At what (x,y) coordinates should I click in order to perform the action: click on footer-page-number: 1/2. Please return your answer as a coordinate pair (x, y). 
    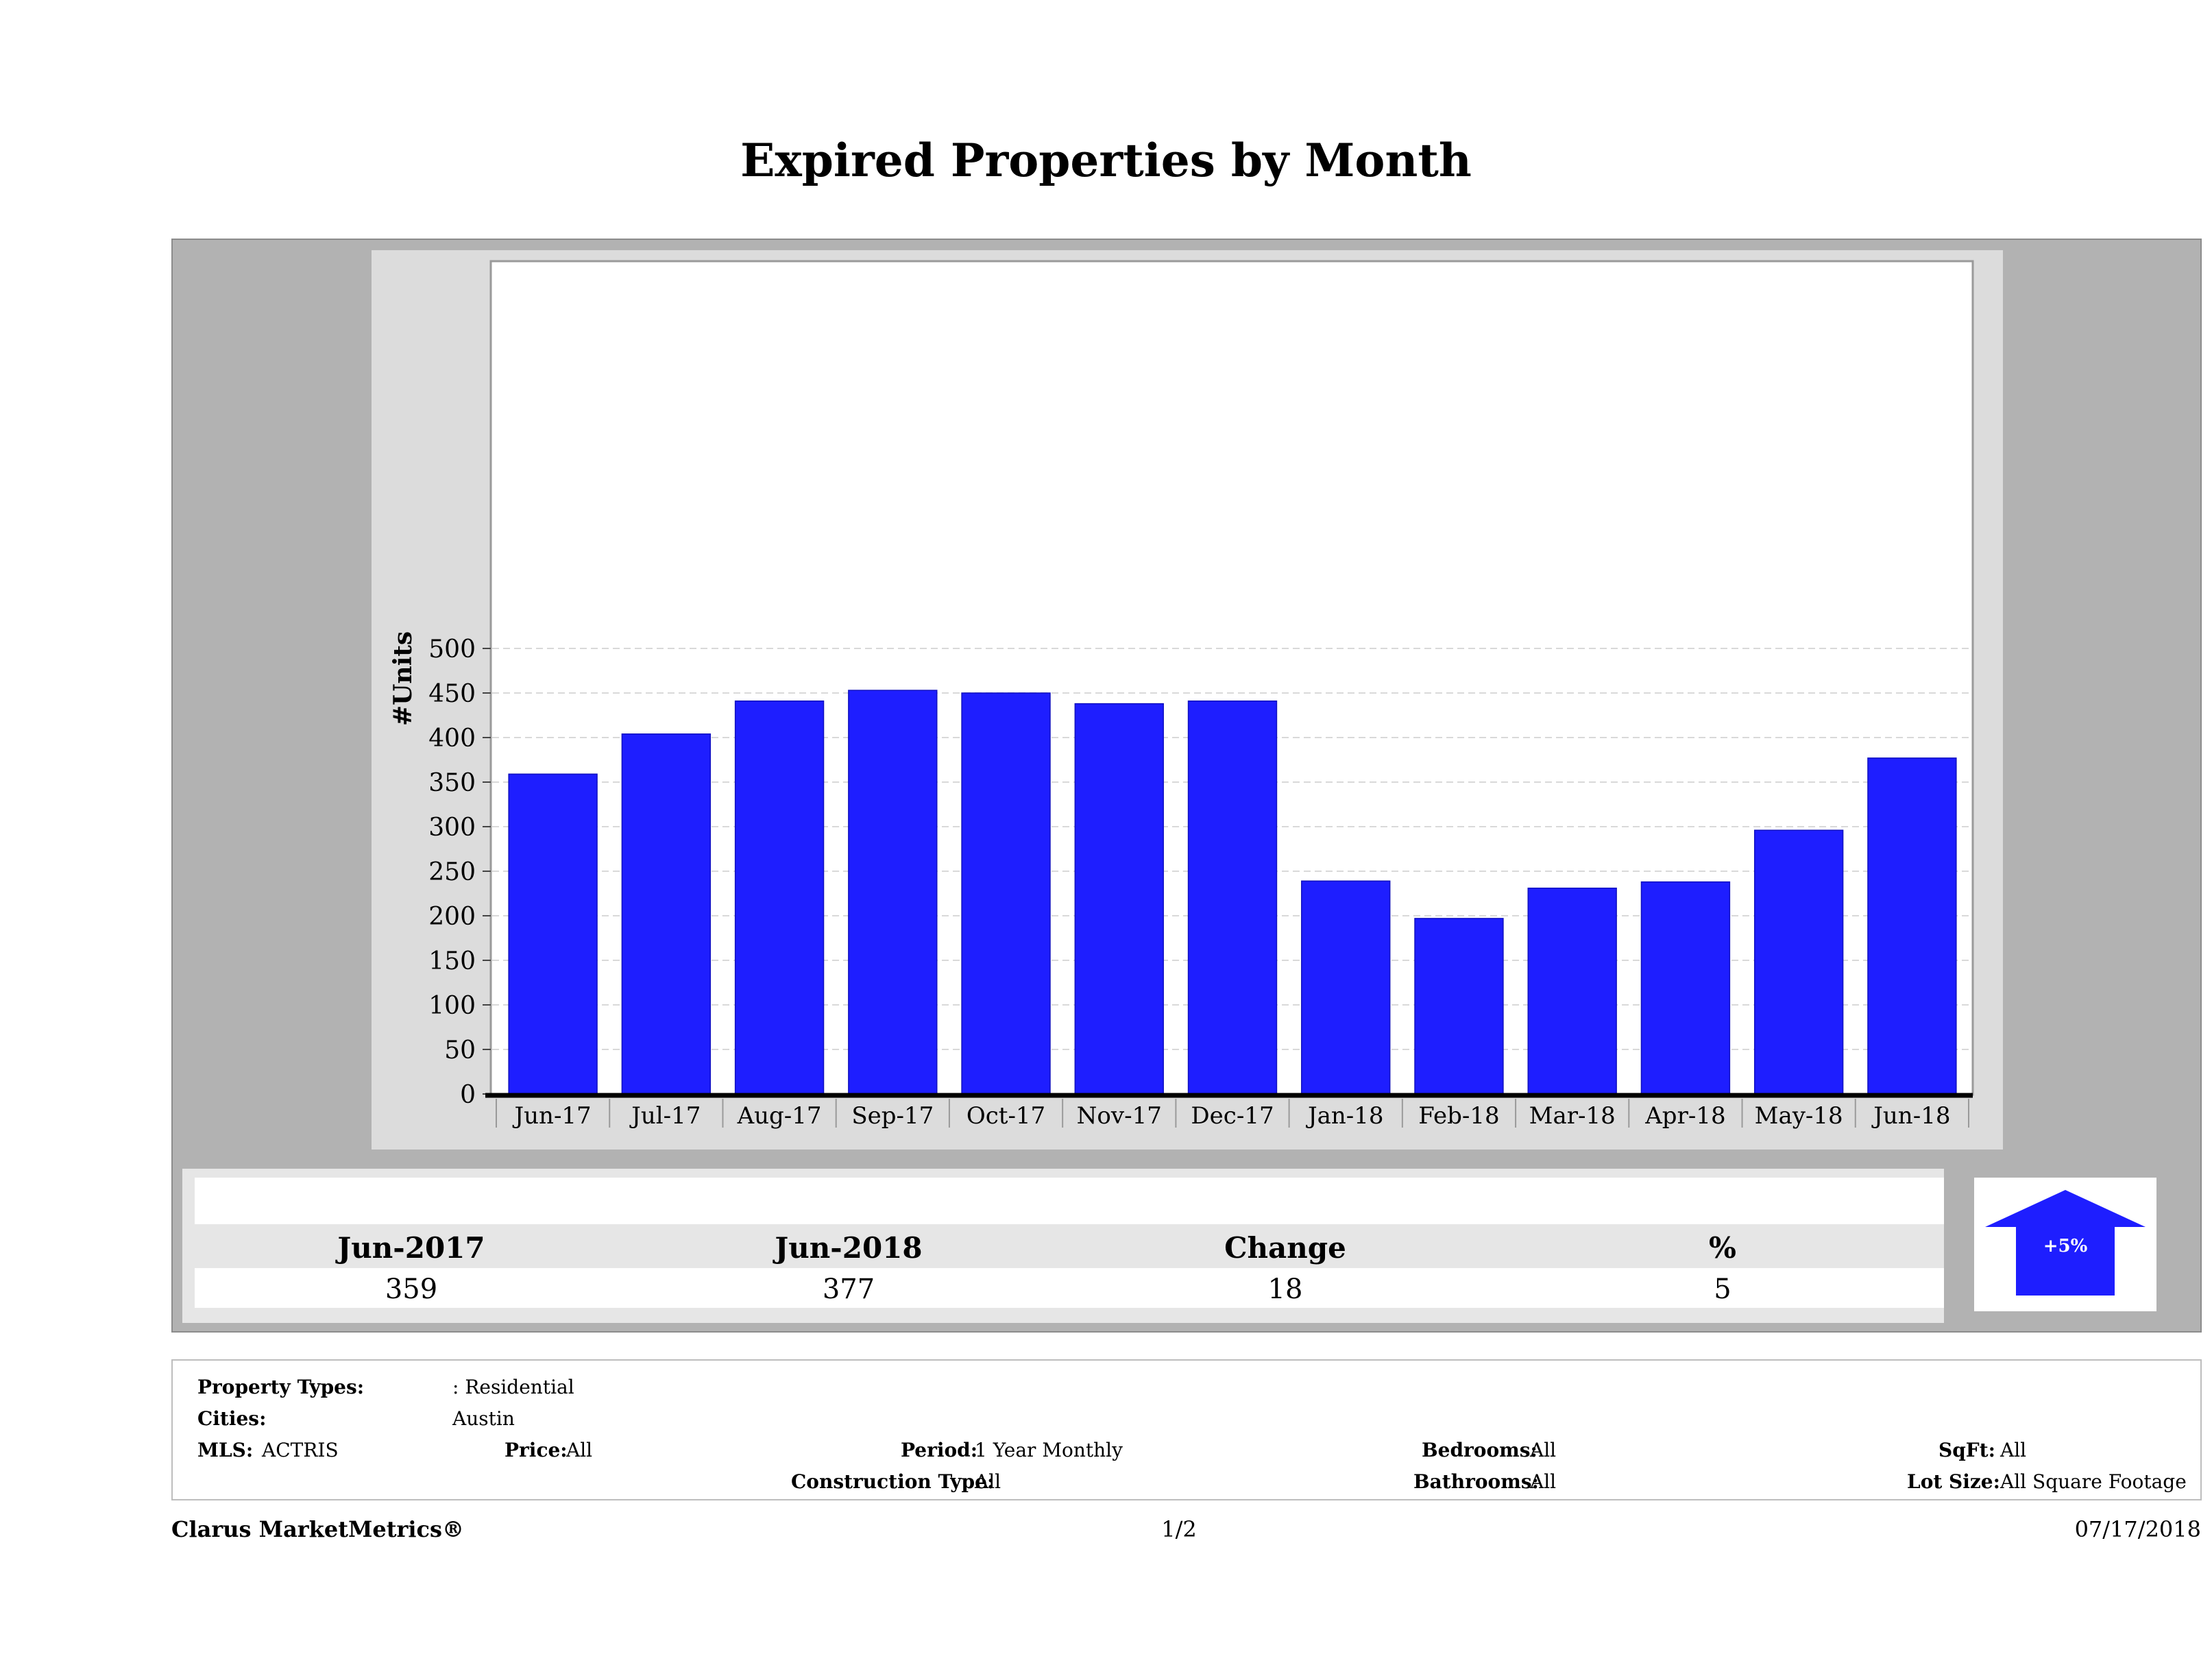
    Looking at the image, I should click on (1179, 1529).